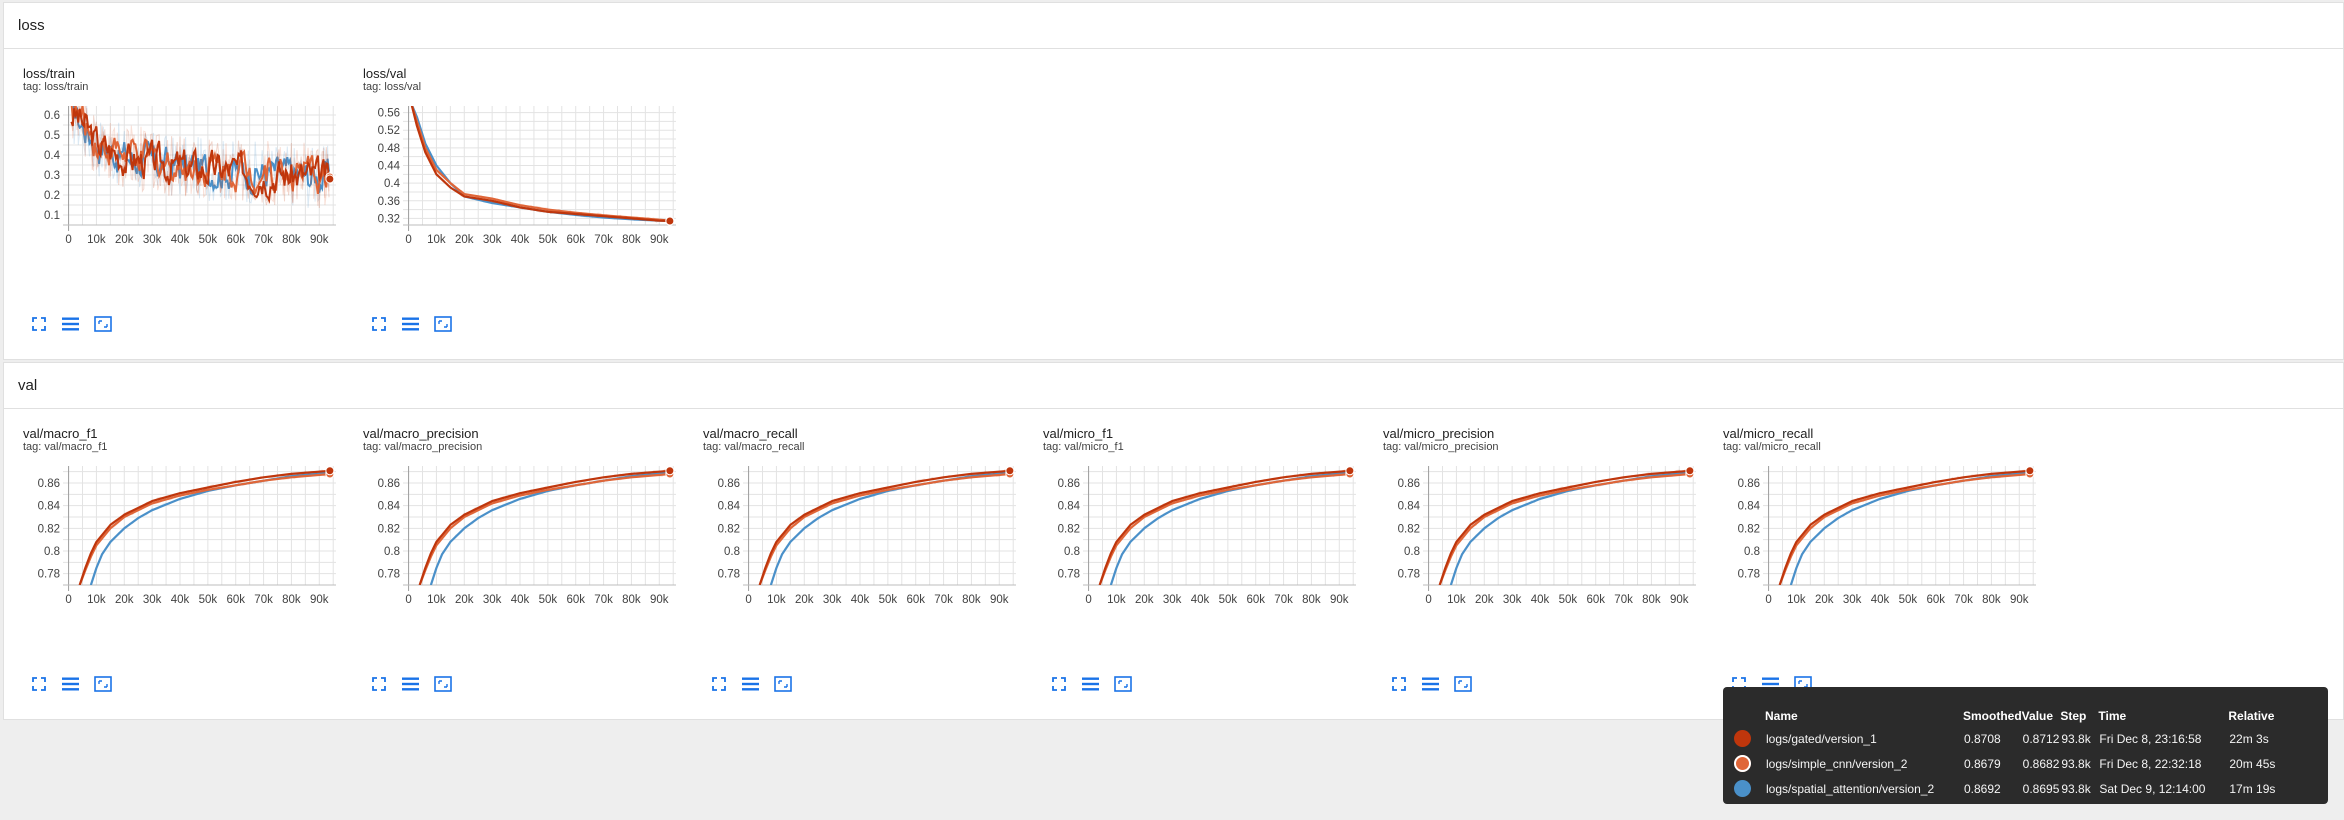  What do you see at coordinates (49, 73) in the screenshot?
I see `card-title: loss/train` at bounding box center [49, 73].